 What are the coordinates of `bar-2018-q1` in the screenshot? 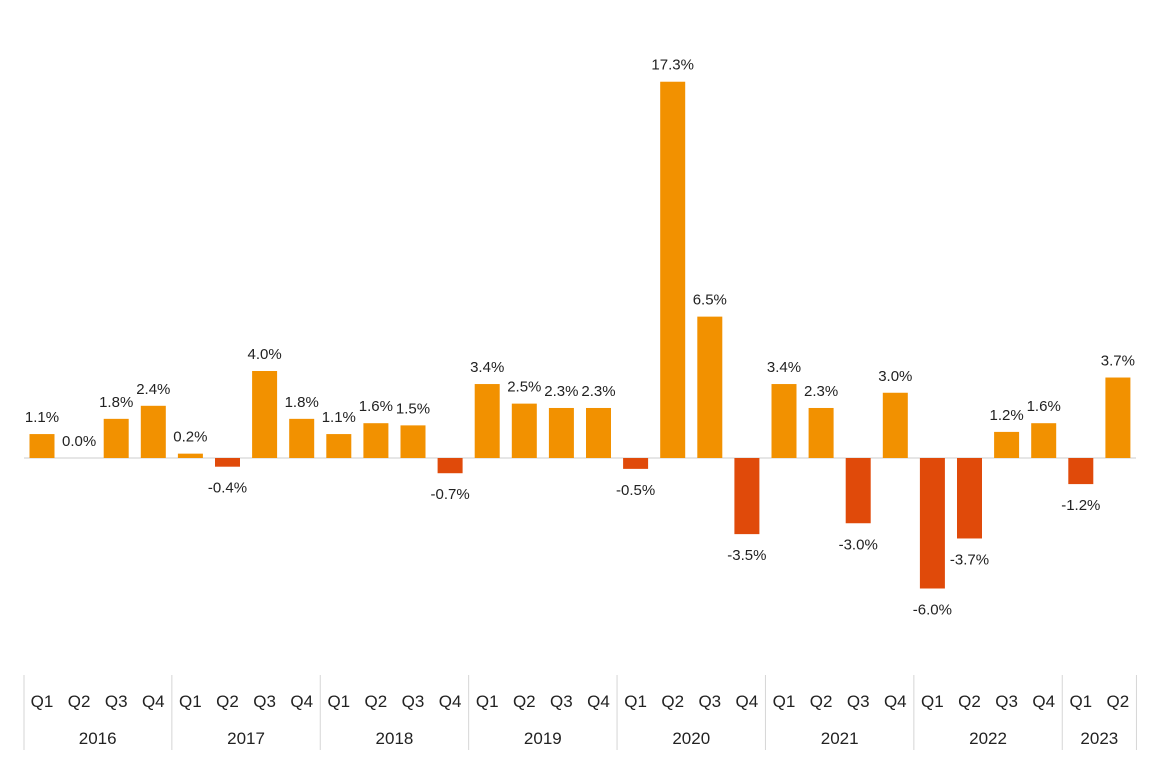 It's located at (339, 446).